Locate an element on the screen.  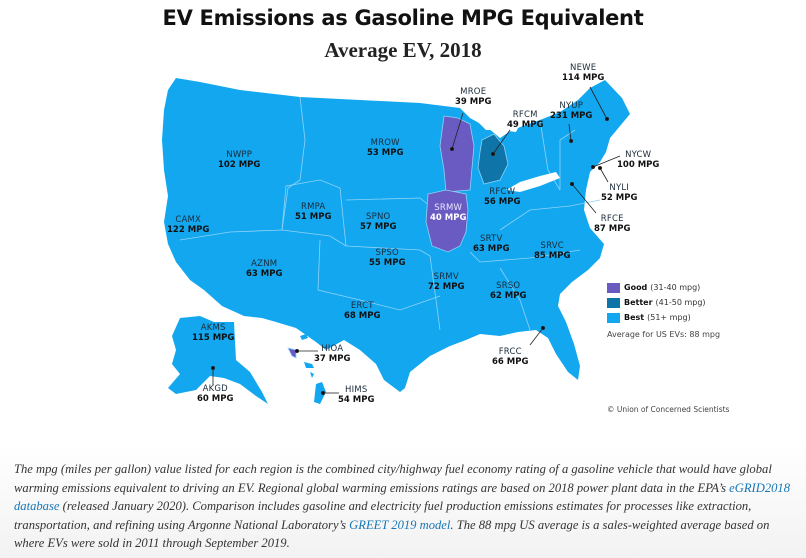
label-srso: SRSO 62 MPG is located at coordinates (508, 291).